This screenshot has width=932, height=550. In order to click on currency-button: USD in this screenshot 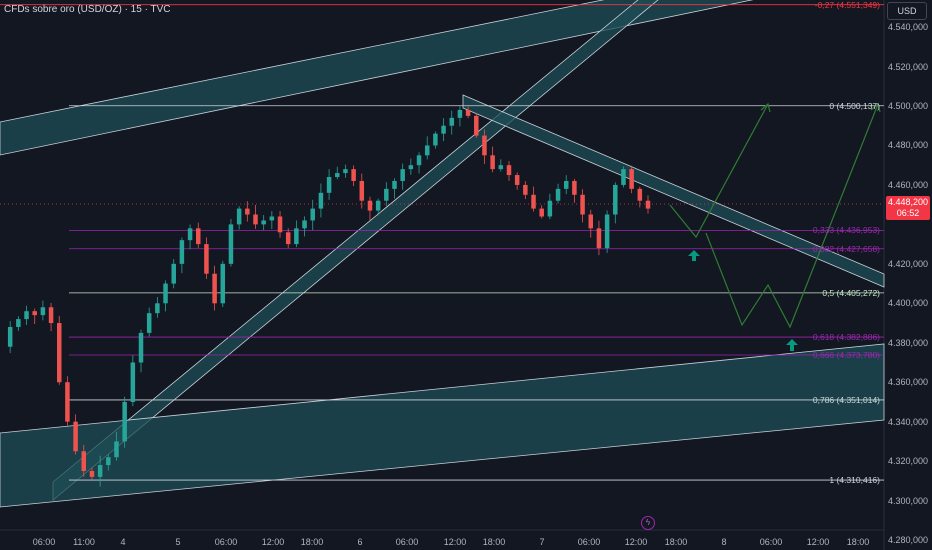, I will do `click(907, 11)`.